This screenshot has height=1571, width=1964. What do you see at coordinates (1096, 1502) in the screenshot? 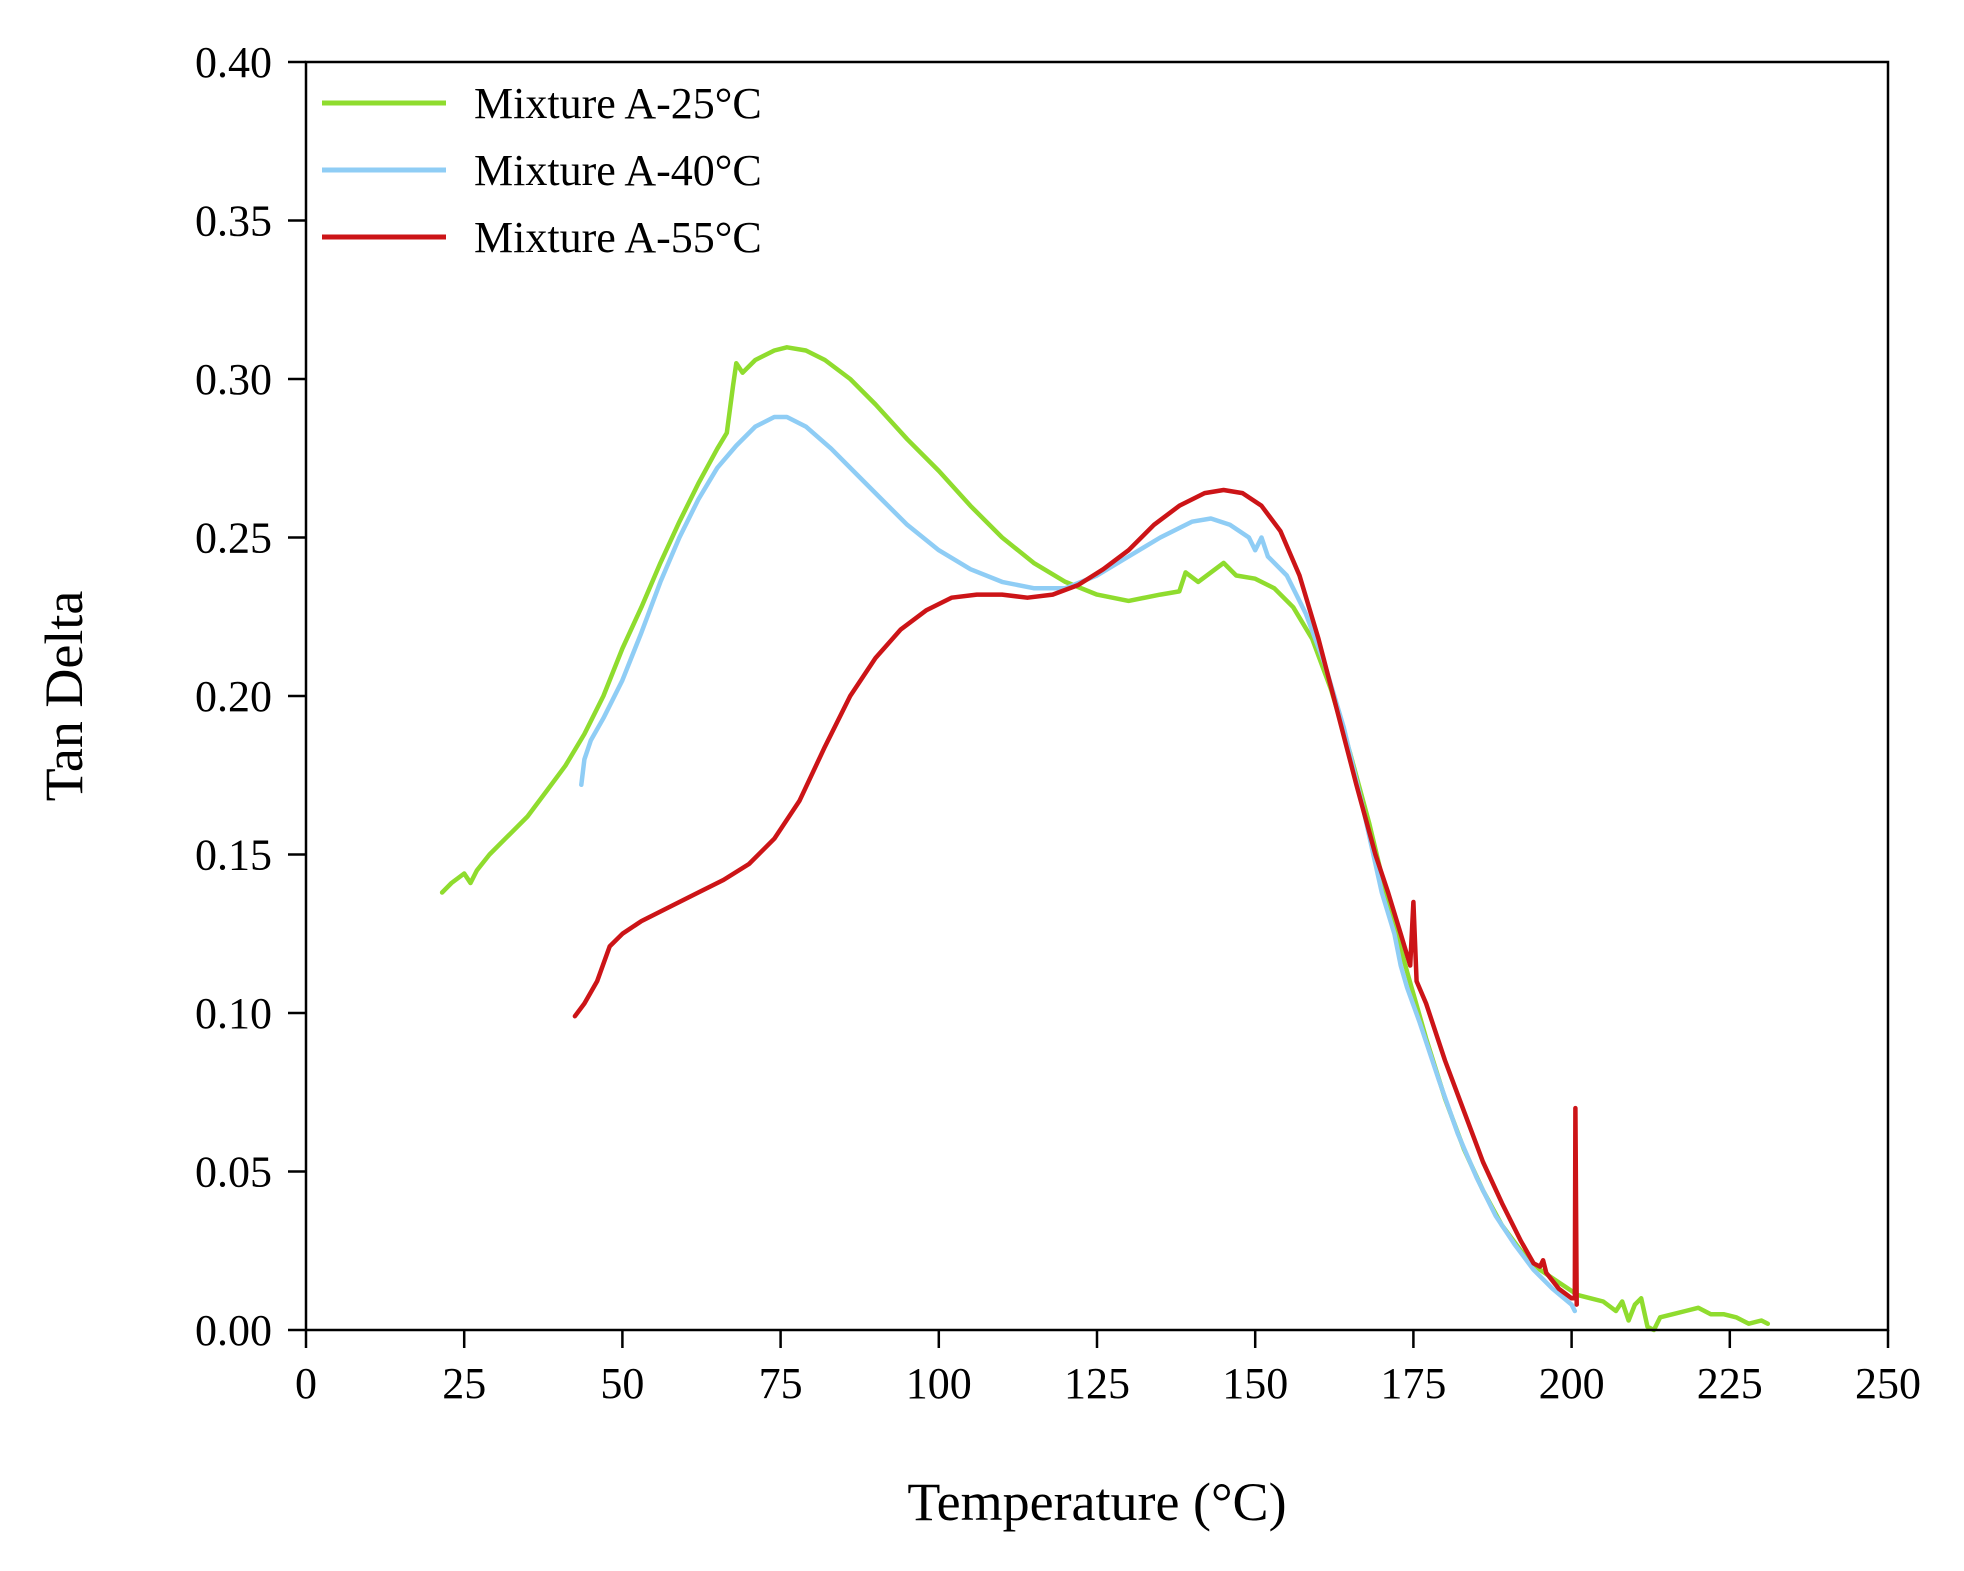
I see `x-axis-title: Temperature (°C)` at bounding box center [1096, 1502].